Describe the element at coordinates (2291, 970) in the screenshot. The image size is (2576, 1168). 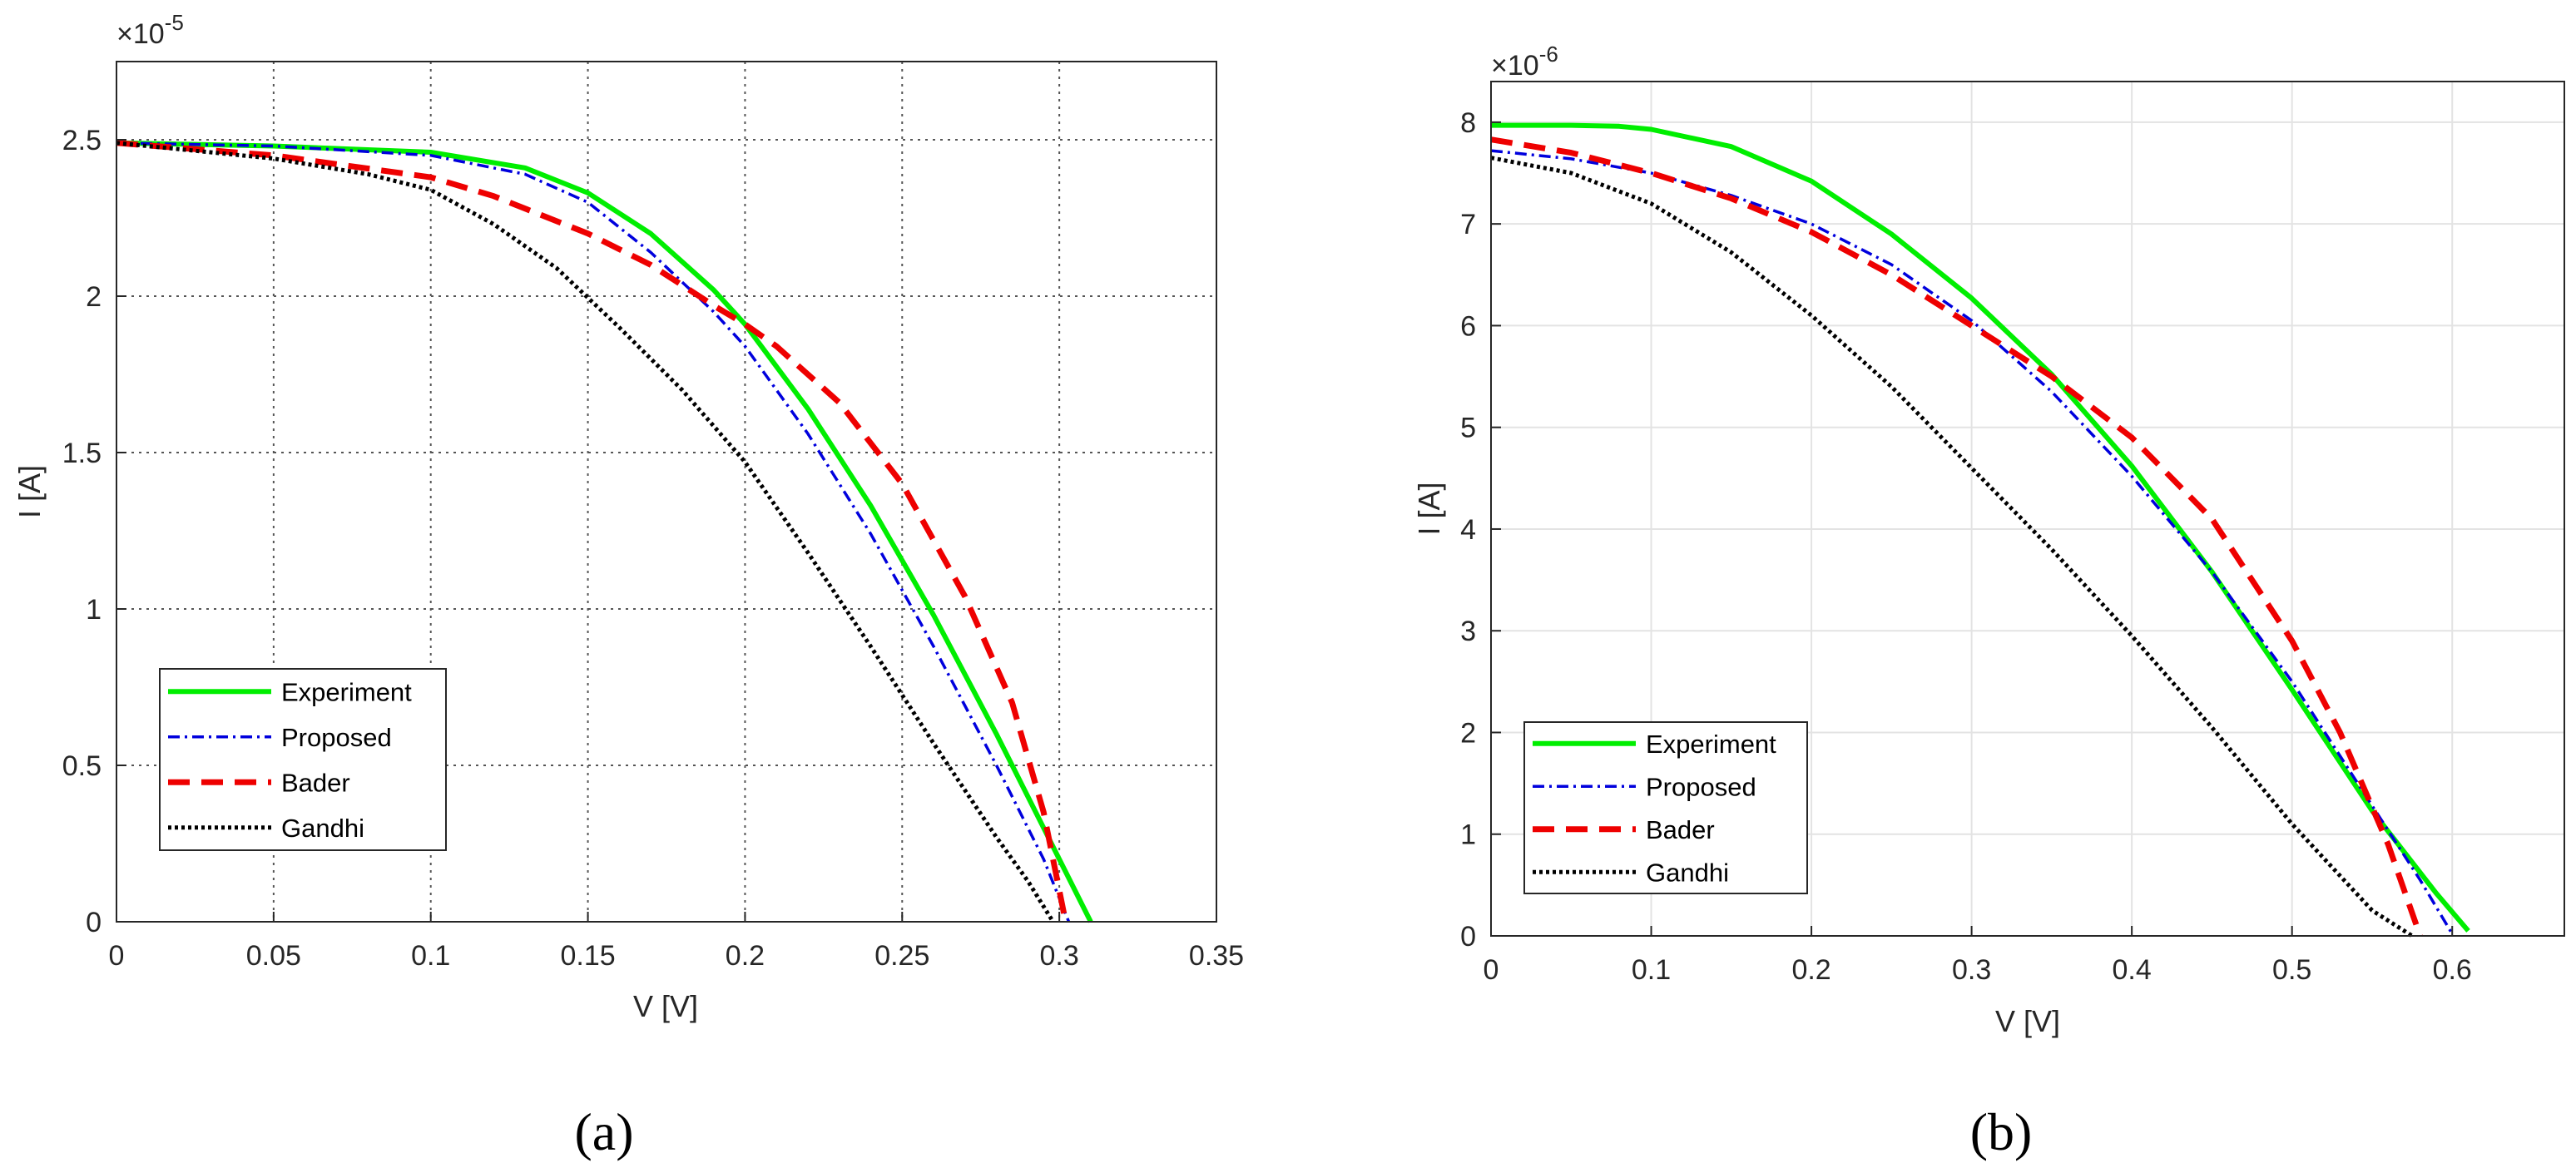
I see `x-tick-label: 0.5` at that location.